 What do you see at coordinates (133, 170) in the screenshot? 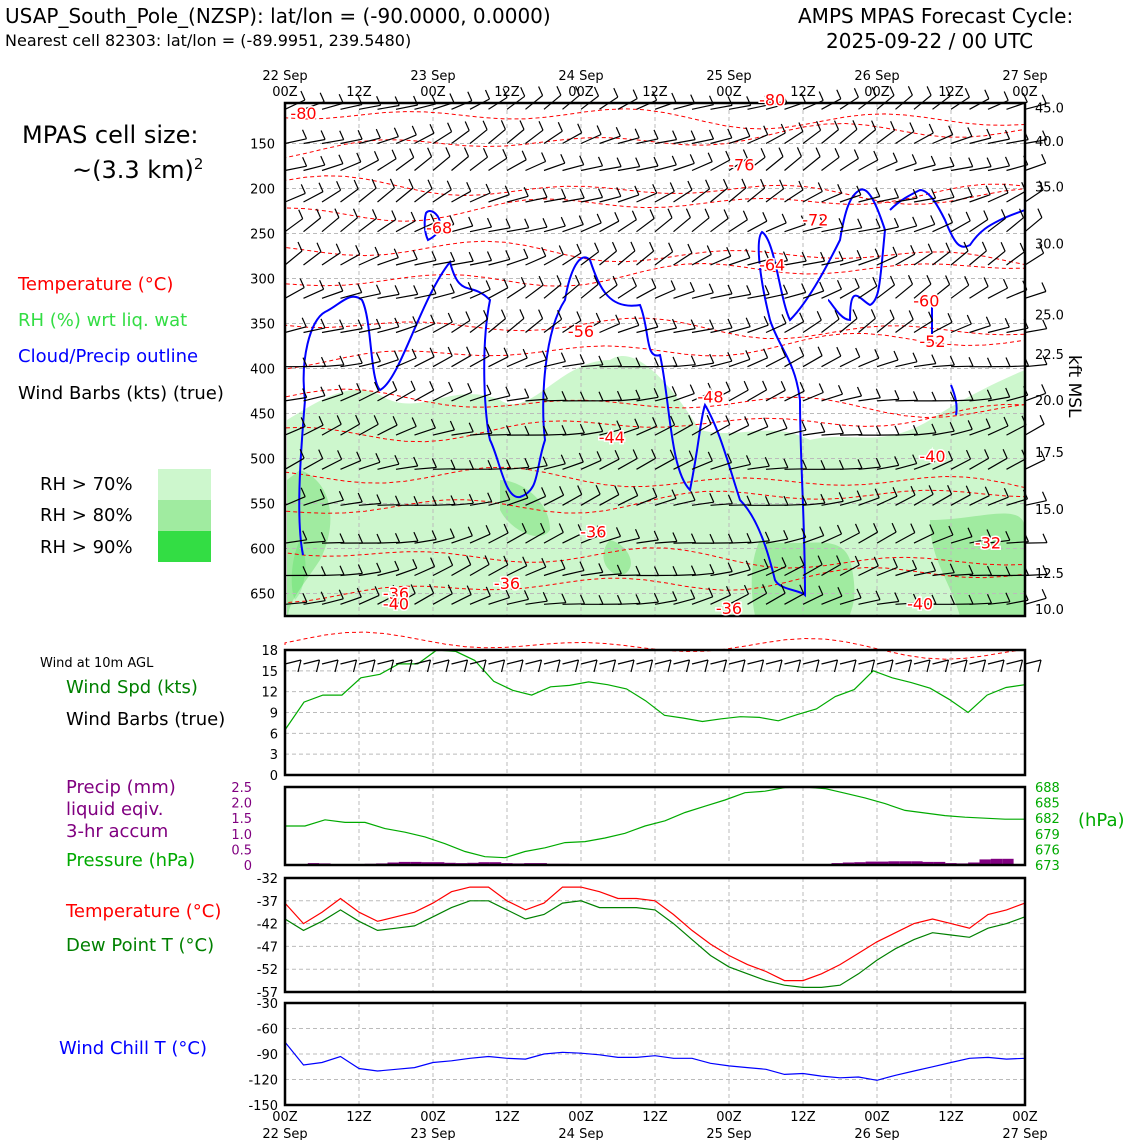
I see `cell-size-number: ~(3.3 km)` at bounding box center [133, 170].